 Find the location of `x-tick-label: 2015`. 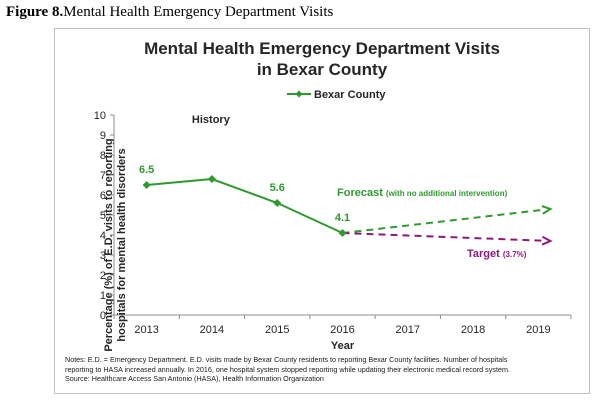

x-tick-label: 2015 is located at coordinates (277, 330).